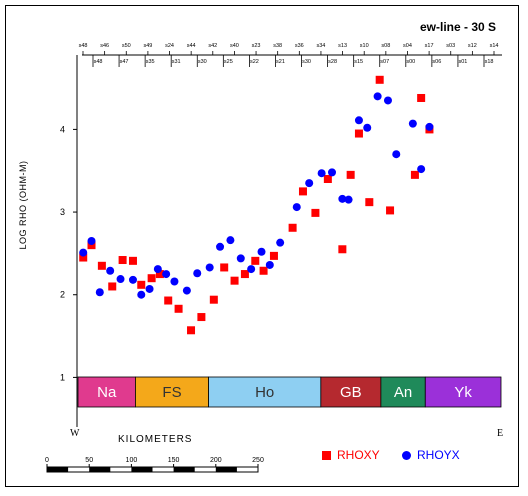  Describe the element at coordinates (463, 392) in the screenshot. I see `unit-block-yk` at that location.